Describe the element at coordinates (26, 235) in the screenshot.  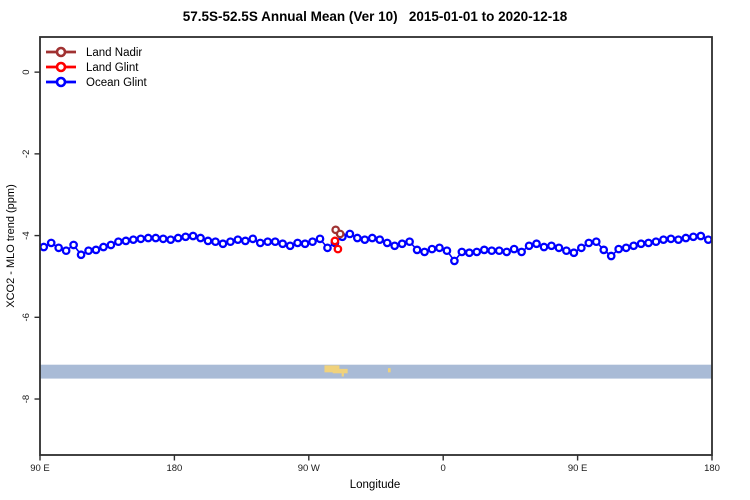
I see `y-tick-label: -4` at that location.